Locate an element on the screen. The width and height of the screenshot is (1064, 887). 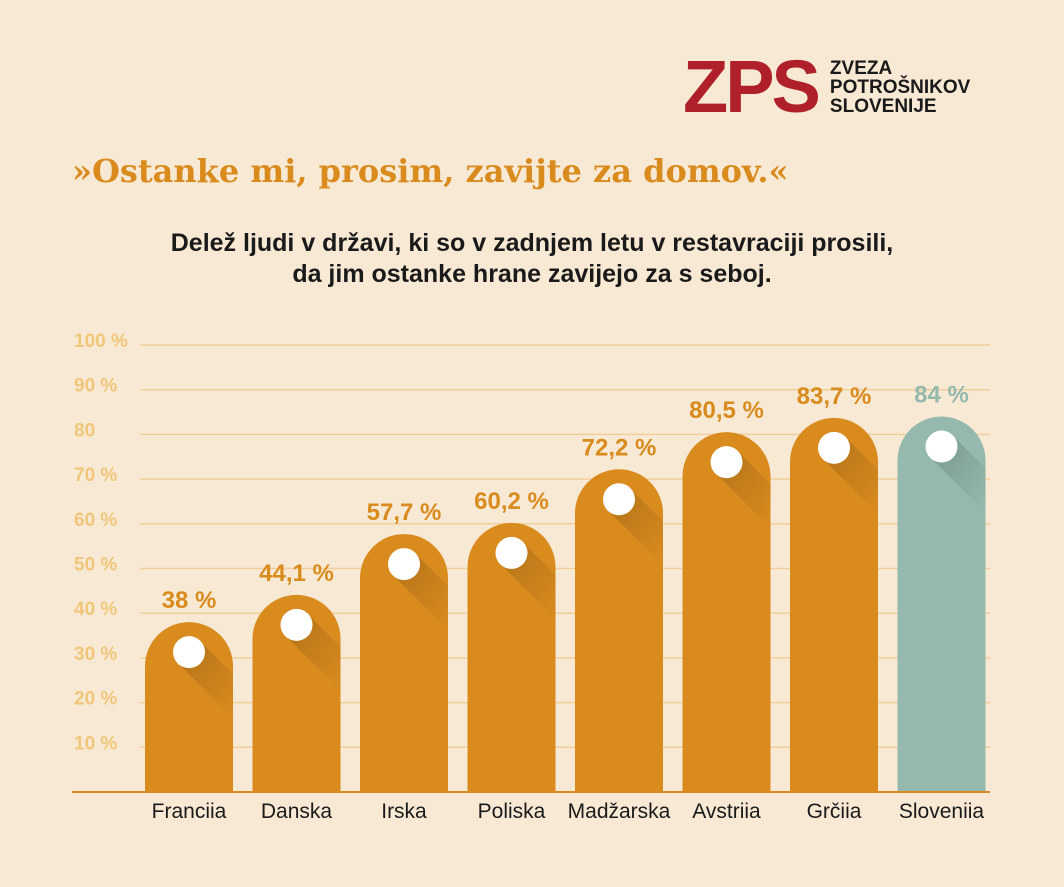
y-tick-label: 50 % is located at coordinates (95, 565).